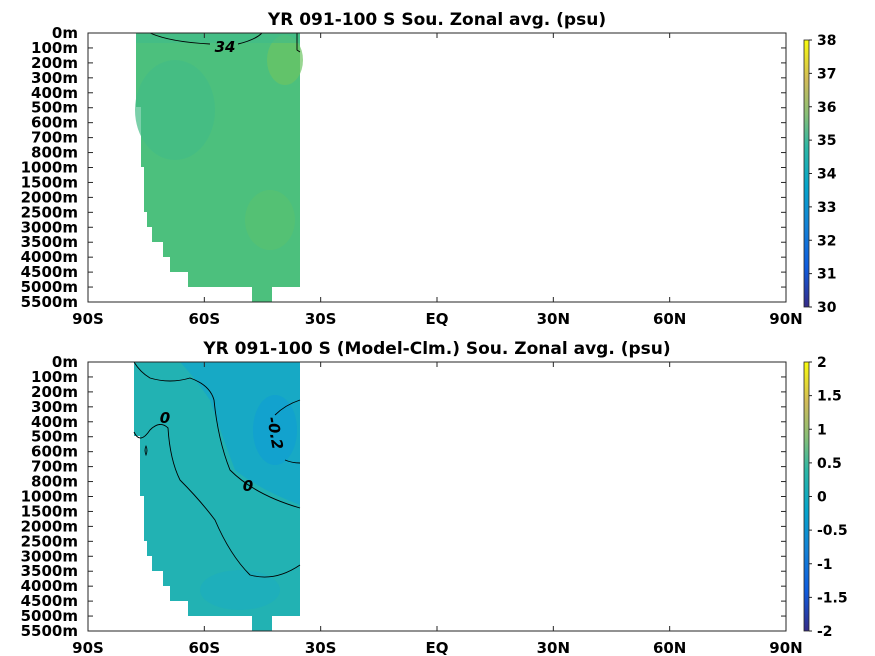 This screenshot has width=875, height=656. Describe the element at coordinates (822, 498) in the screenshot. I see `colorbar-tick-label: 0` at that location.